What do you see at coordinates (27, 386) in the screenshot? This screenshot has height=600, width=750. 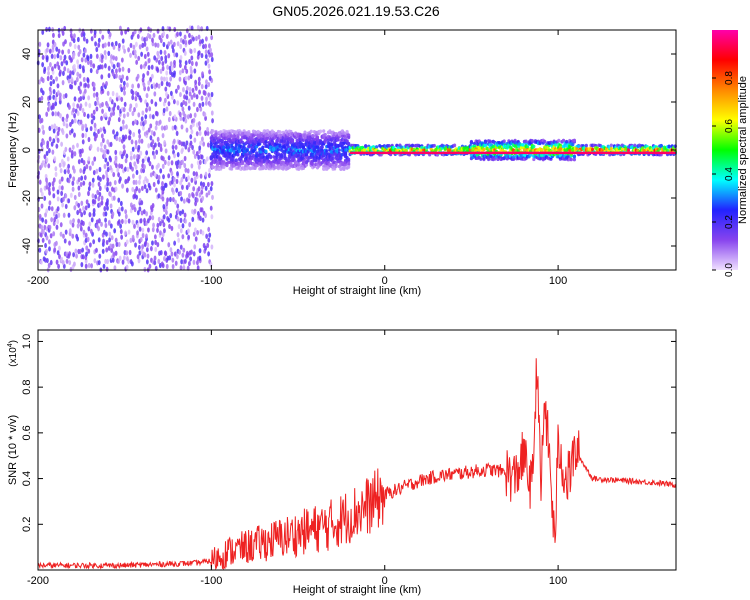 I see `snr-y-tick-label: 0.8` at bounding box center [27, 386].